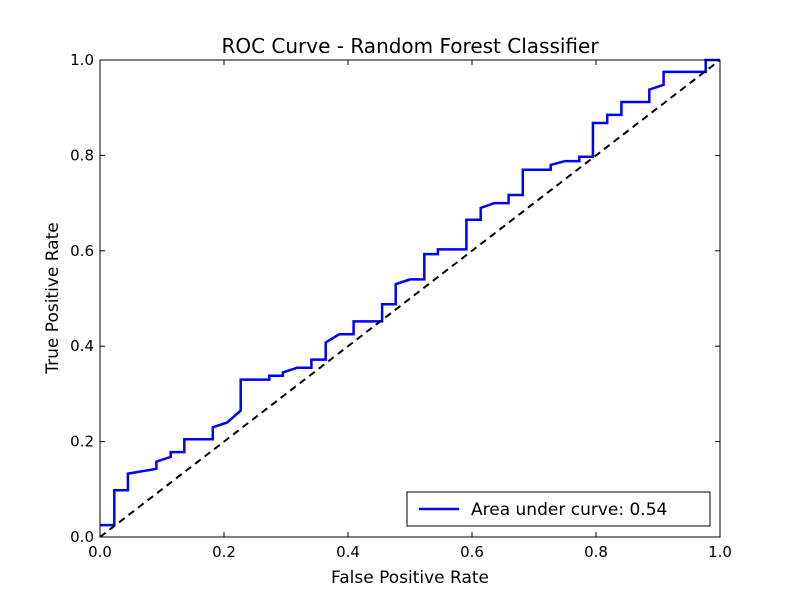  Describe the element at coordinates (596, 552) in the screenshot. I see `x-tick-label: 0.8` at that location.